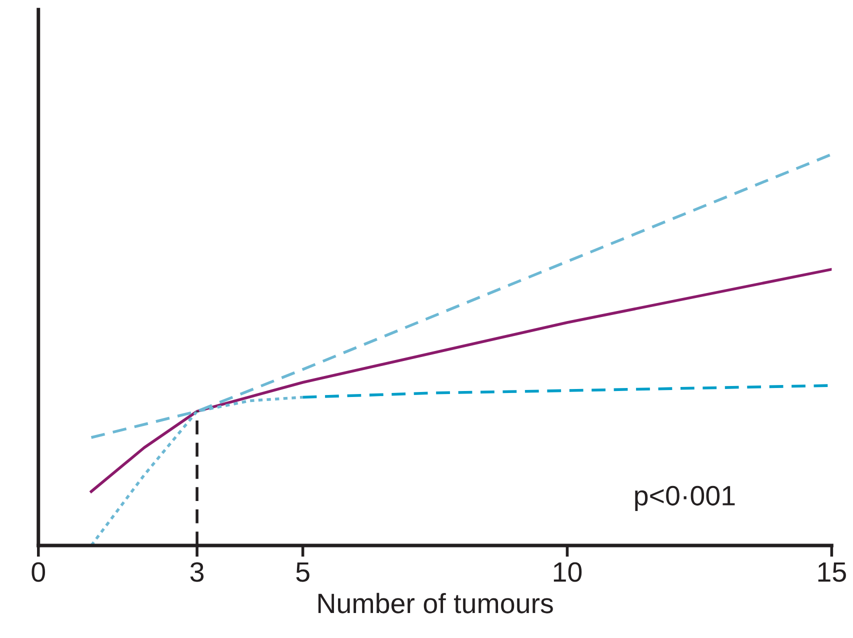  What do you see at coordinates (685, 499) in the screenshot?
I see `annotation: p<0·001` at bounding box center [685, 499].